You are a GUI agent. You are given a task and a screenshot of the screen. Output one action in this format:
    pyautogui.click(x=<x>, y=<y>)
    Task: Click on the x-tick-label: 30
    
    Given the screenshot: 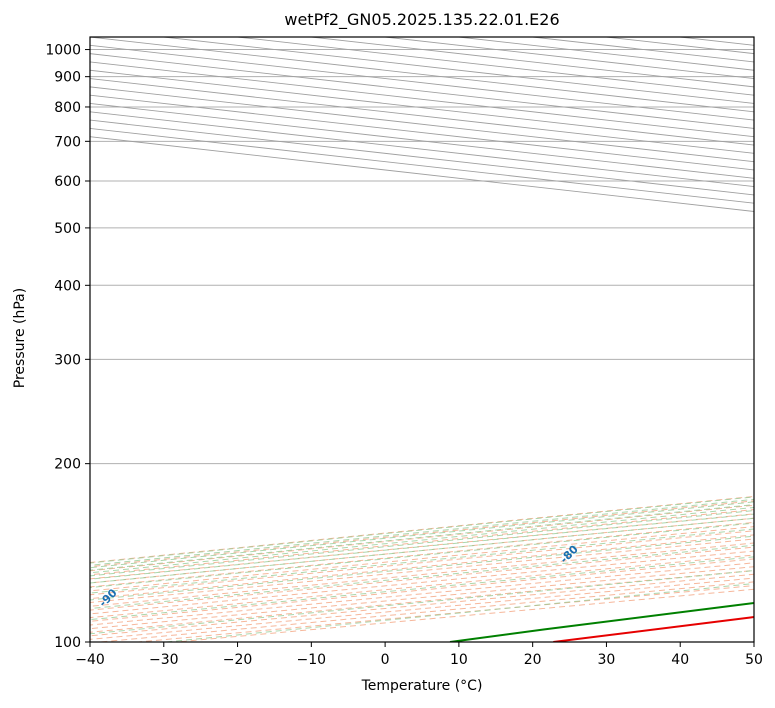 What is the action you would take?
    pyautogui.click(x=607, y=660)
    